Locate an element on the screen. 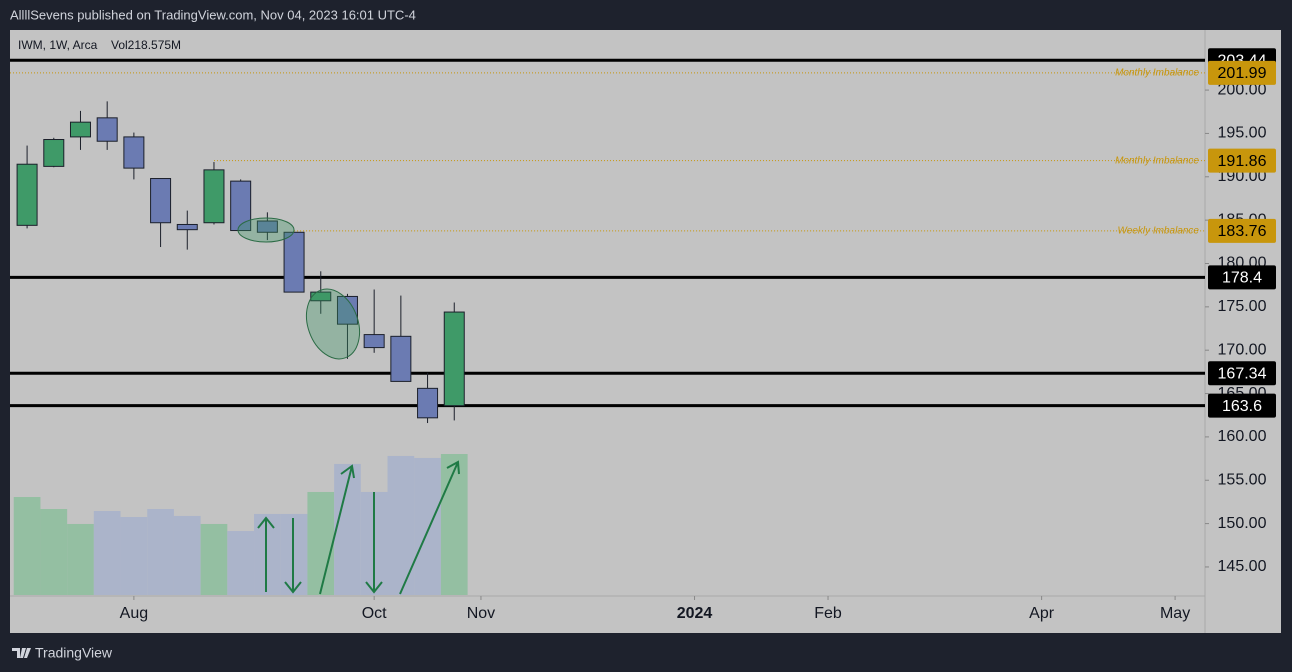 This screenshot has width=1292, height=672. y-tick-label: 155.00 is located at coordinates (1242, 479).